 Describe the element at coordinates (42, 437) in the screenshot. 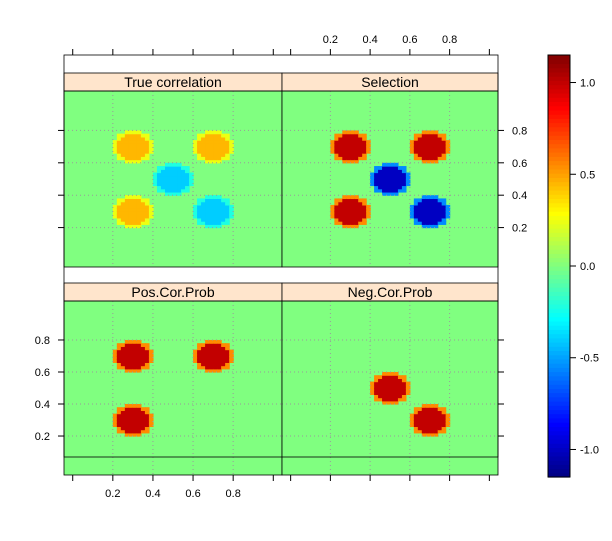

I see `y-tick-label-left: 0.2` at that location.